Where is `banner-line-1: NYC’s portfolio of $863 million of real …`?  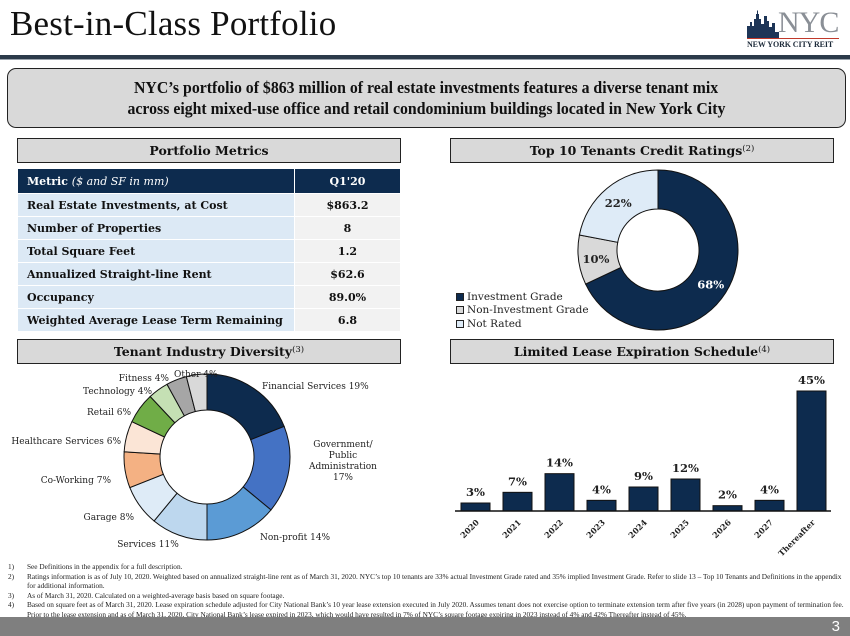 banner-line-1: NYC’s portfolio of $863 million of real … is located at coordinates (426, 87).